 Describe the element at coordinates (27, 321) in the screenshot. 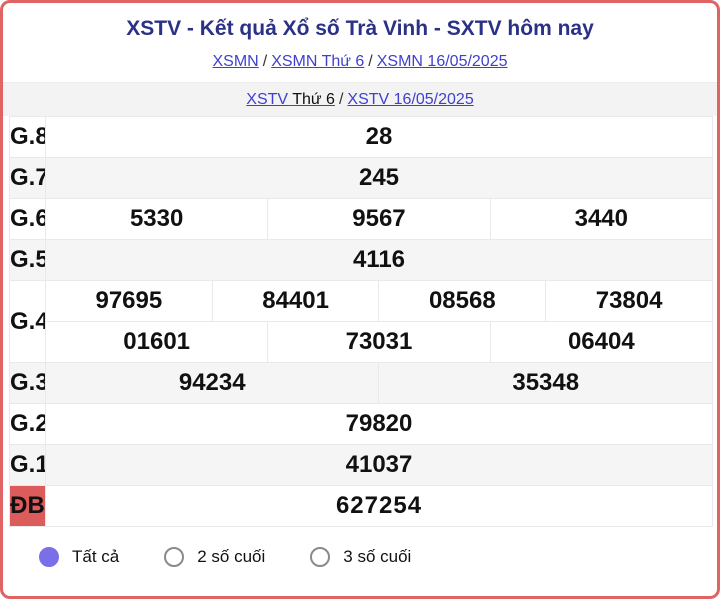

I see `prize-g4-label: G.4` at that location.